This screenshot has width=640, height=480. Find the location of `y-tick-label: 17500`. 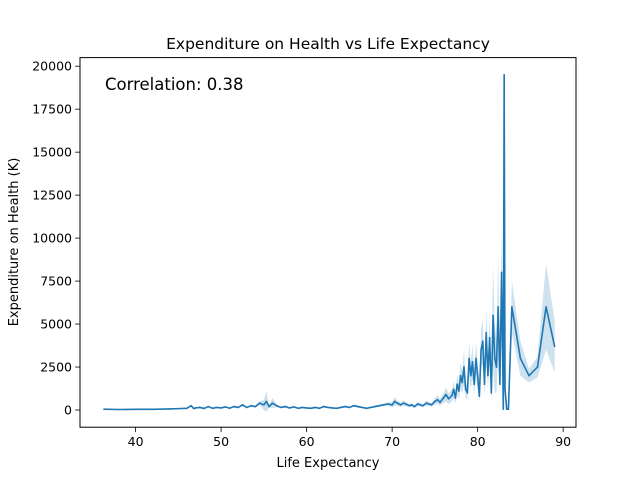

y-tick-label: 17500 is located at coordinates (52, 109).